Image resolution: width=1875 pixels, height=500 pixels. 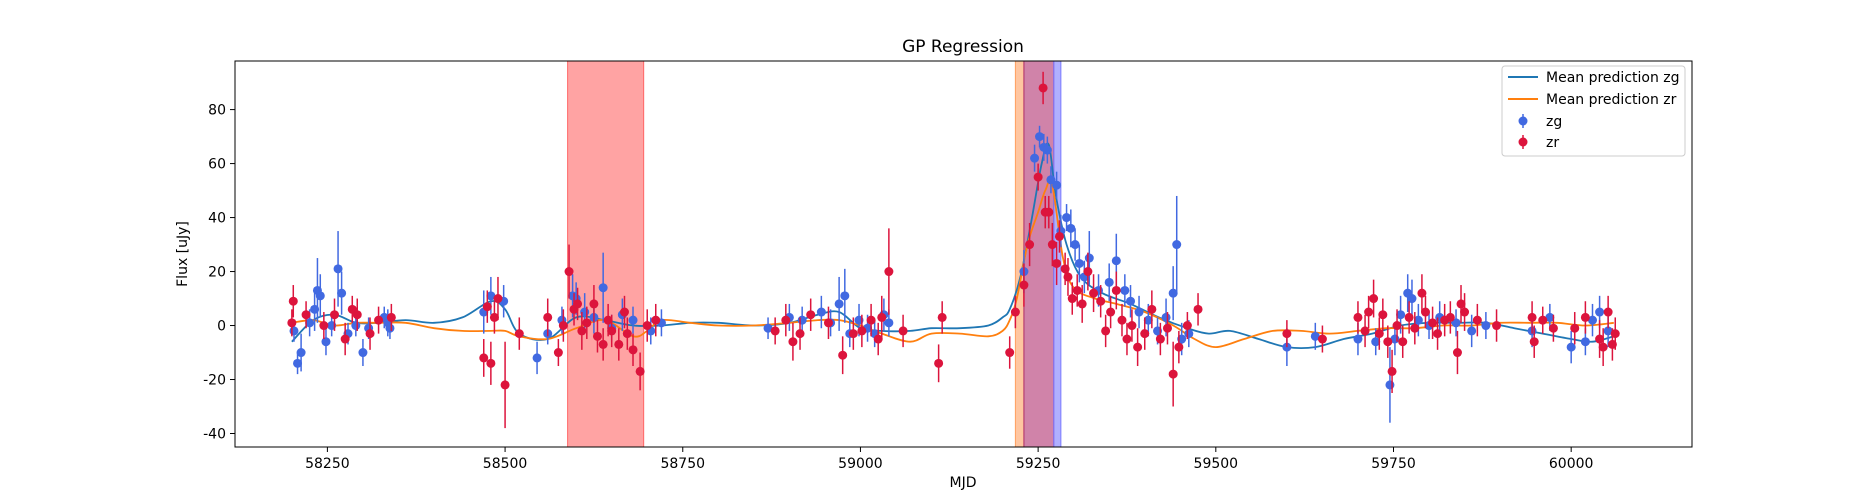 What do you see at coordinates (860, 464) in the screenshot?
I see `x-tick-label: 59000` at bounding box center [860, 464].